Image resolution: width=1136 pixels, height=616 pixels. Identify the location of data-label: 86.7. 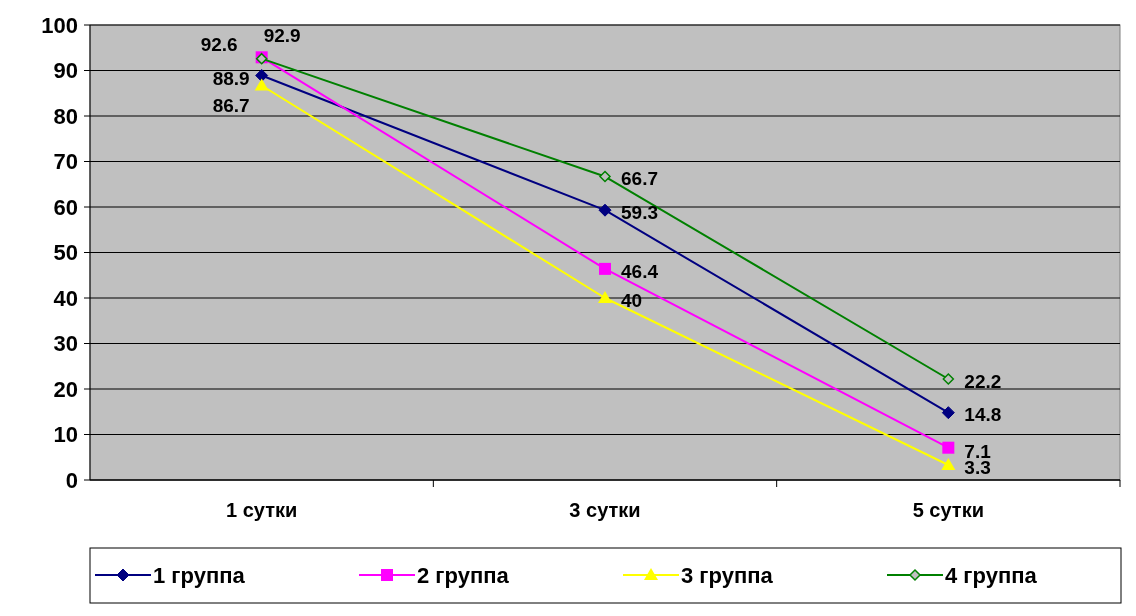
(231, 106).